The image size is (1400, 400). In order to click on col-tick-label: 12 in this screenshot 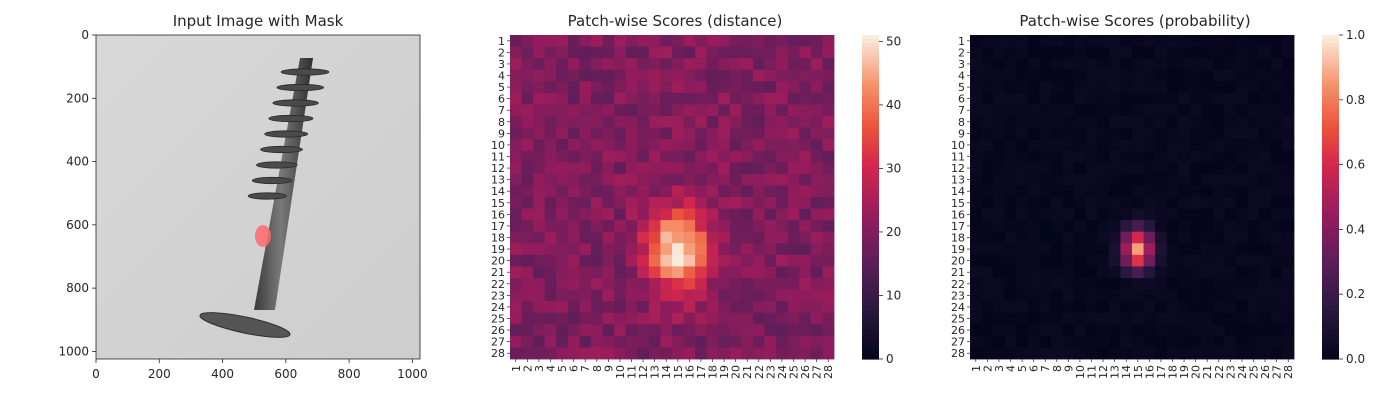, I will do `click(1103, 372)`.